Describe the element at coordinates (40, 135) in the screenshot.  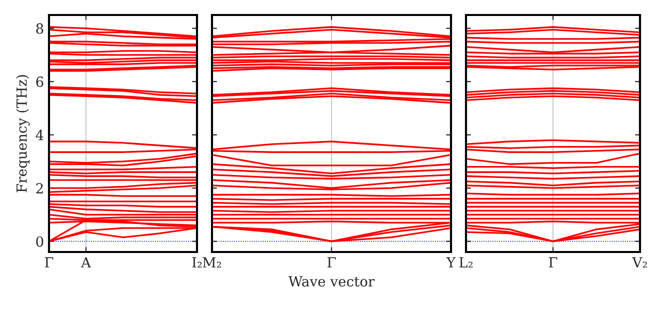
I see `y-tick-label: 4` at that location.